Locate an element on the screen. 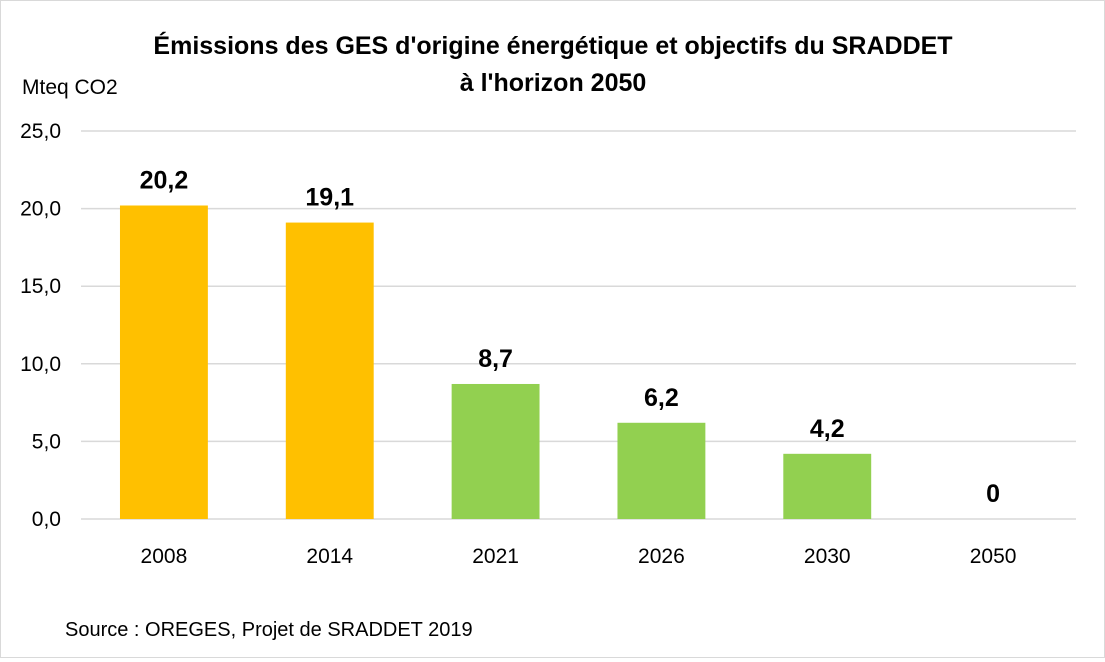  y-axis-ticks: 0,0 5,0 10,0 15,0 20,0 25,0 is located at coordinates (40, 325).